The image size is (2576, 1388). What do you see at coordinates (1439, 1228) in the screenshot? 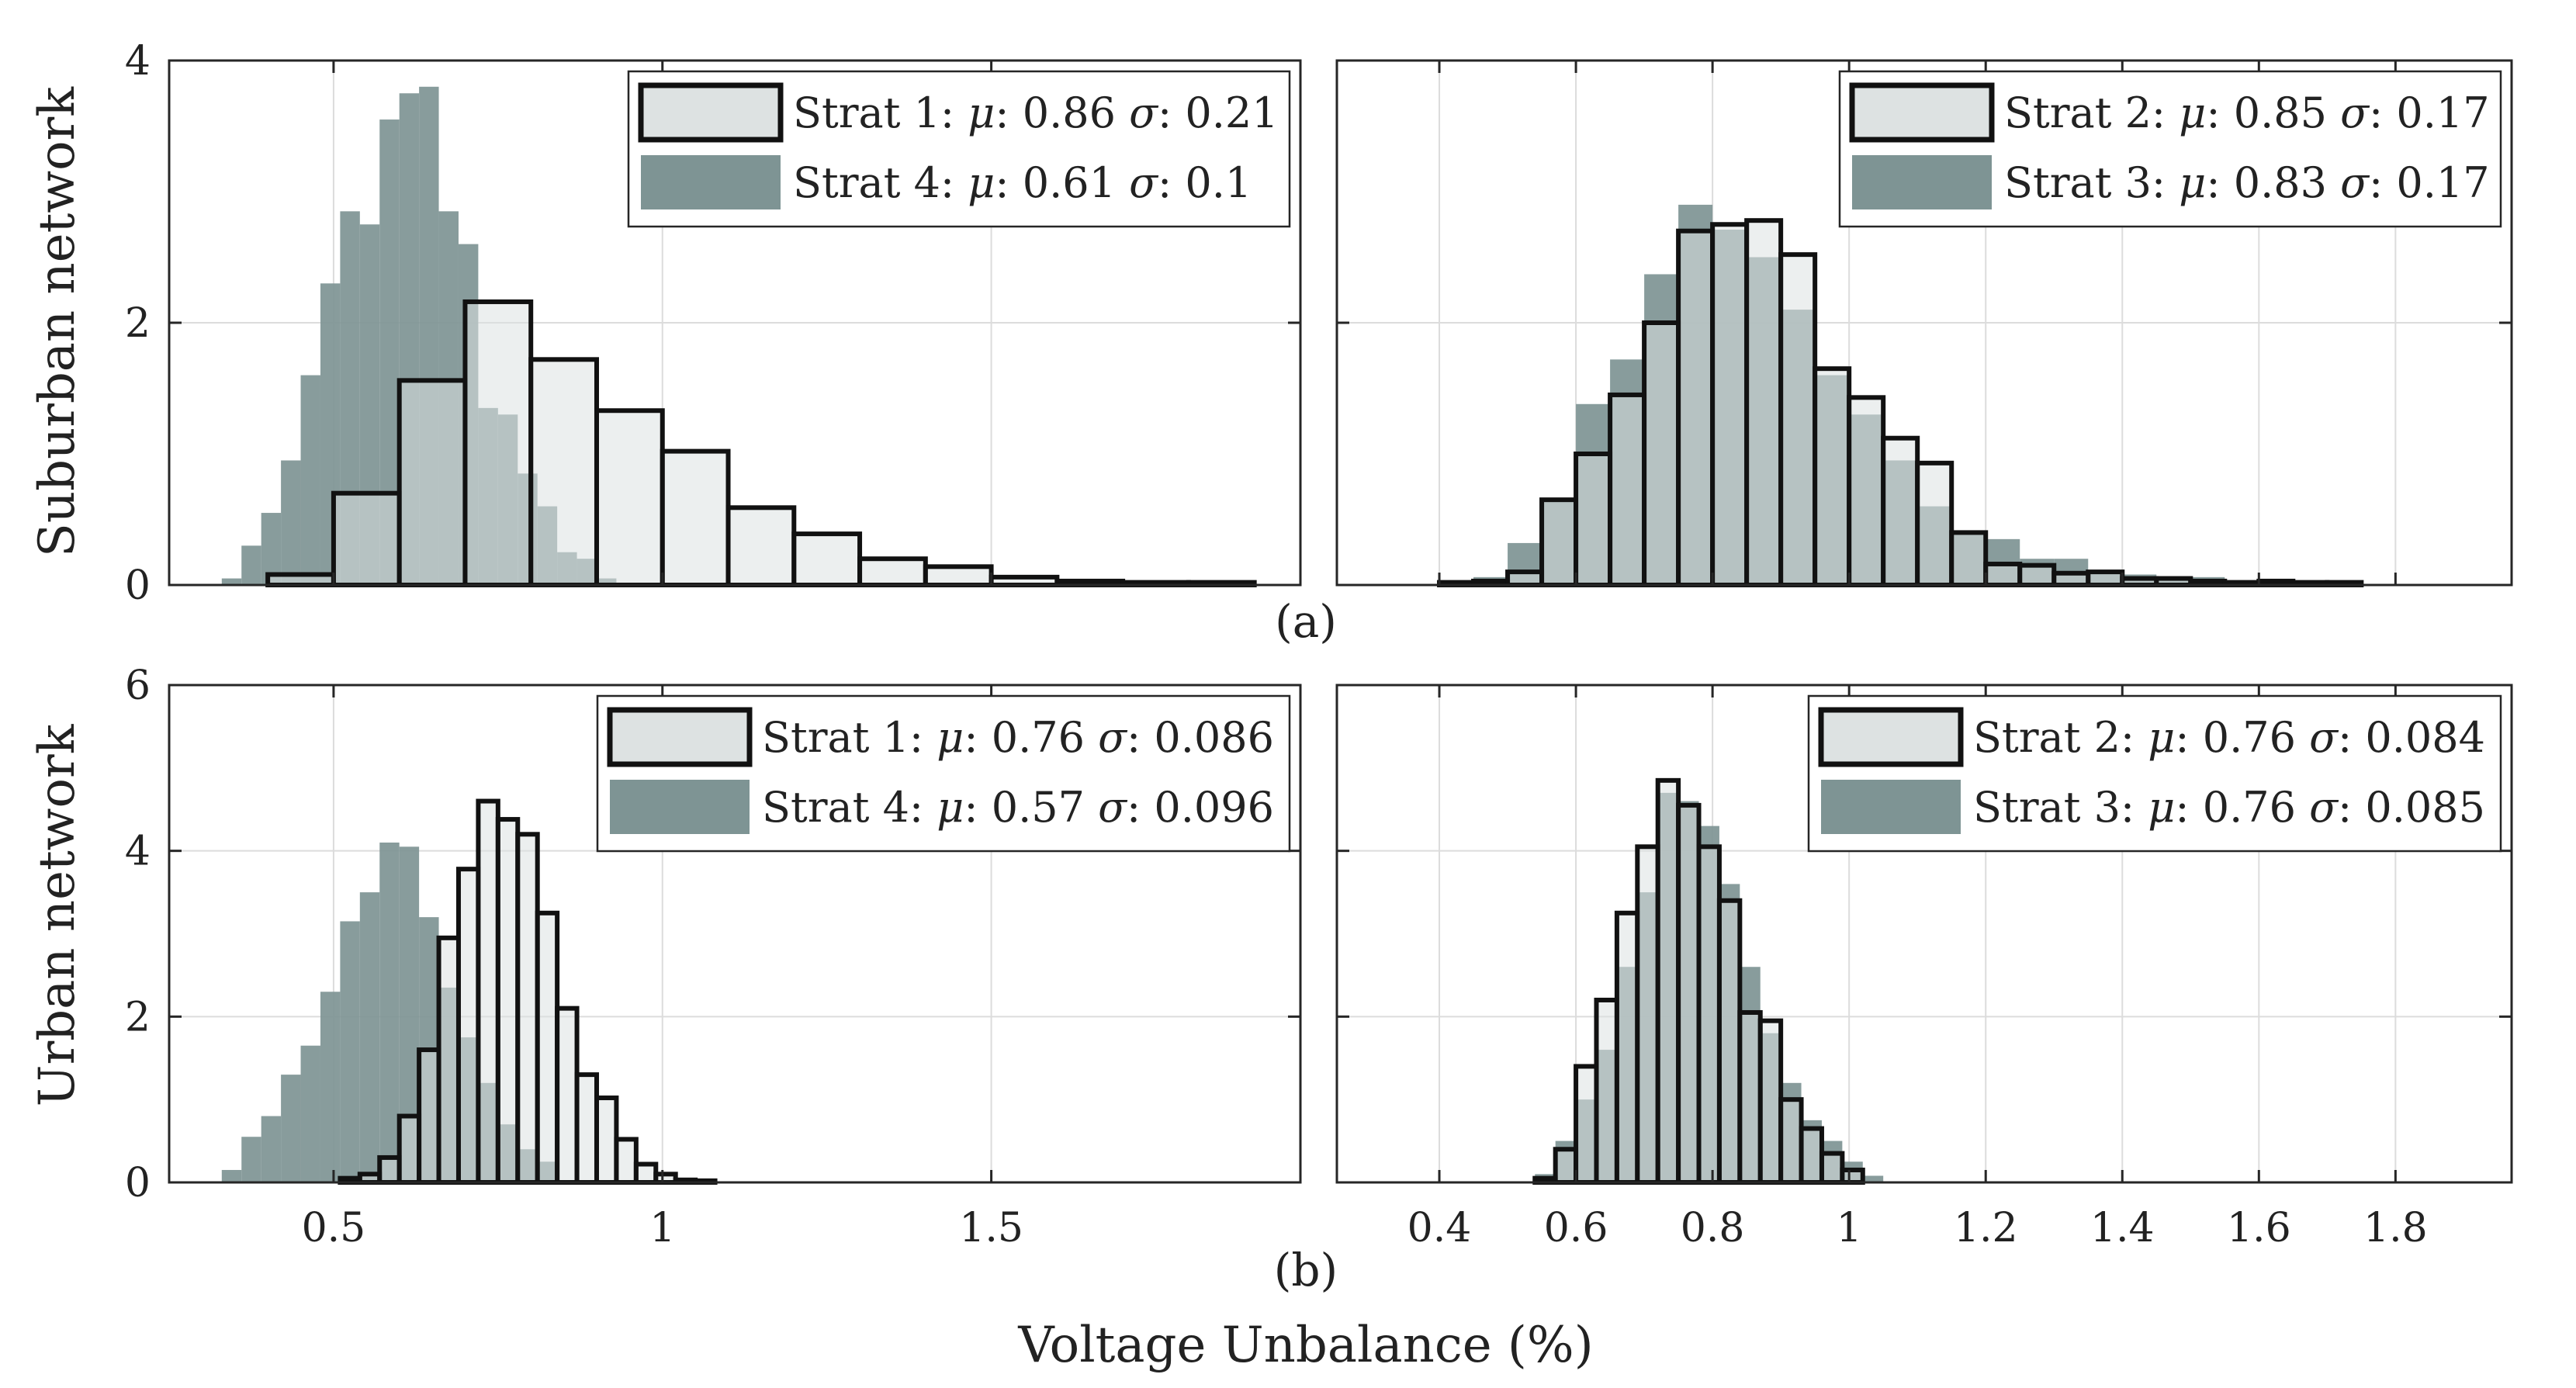
I see `x-tick-label: 0.4` at bounding box center [1439, 1228].